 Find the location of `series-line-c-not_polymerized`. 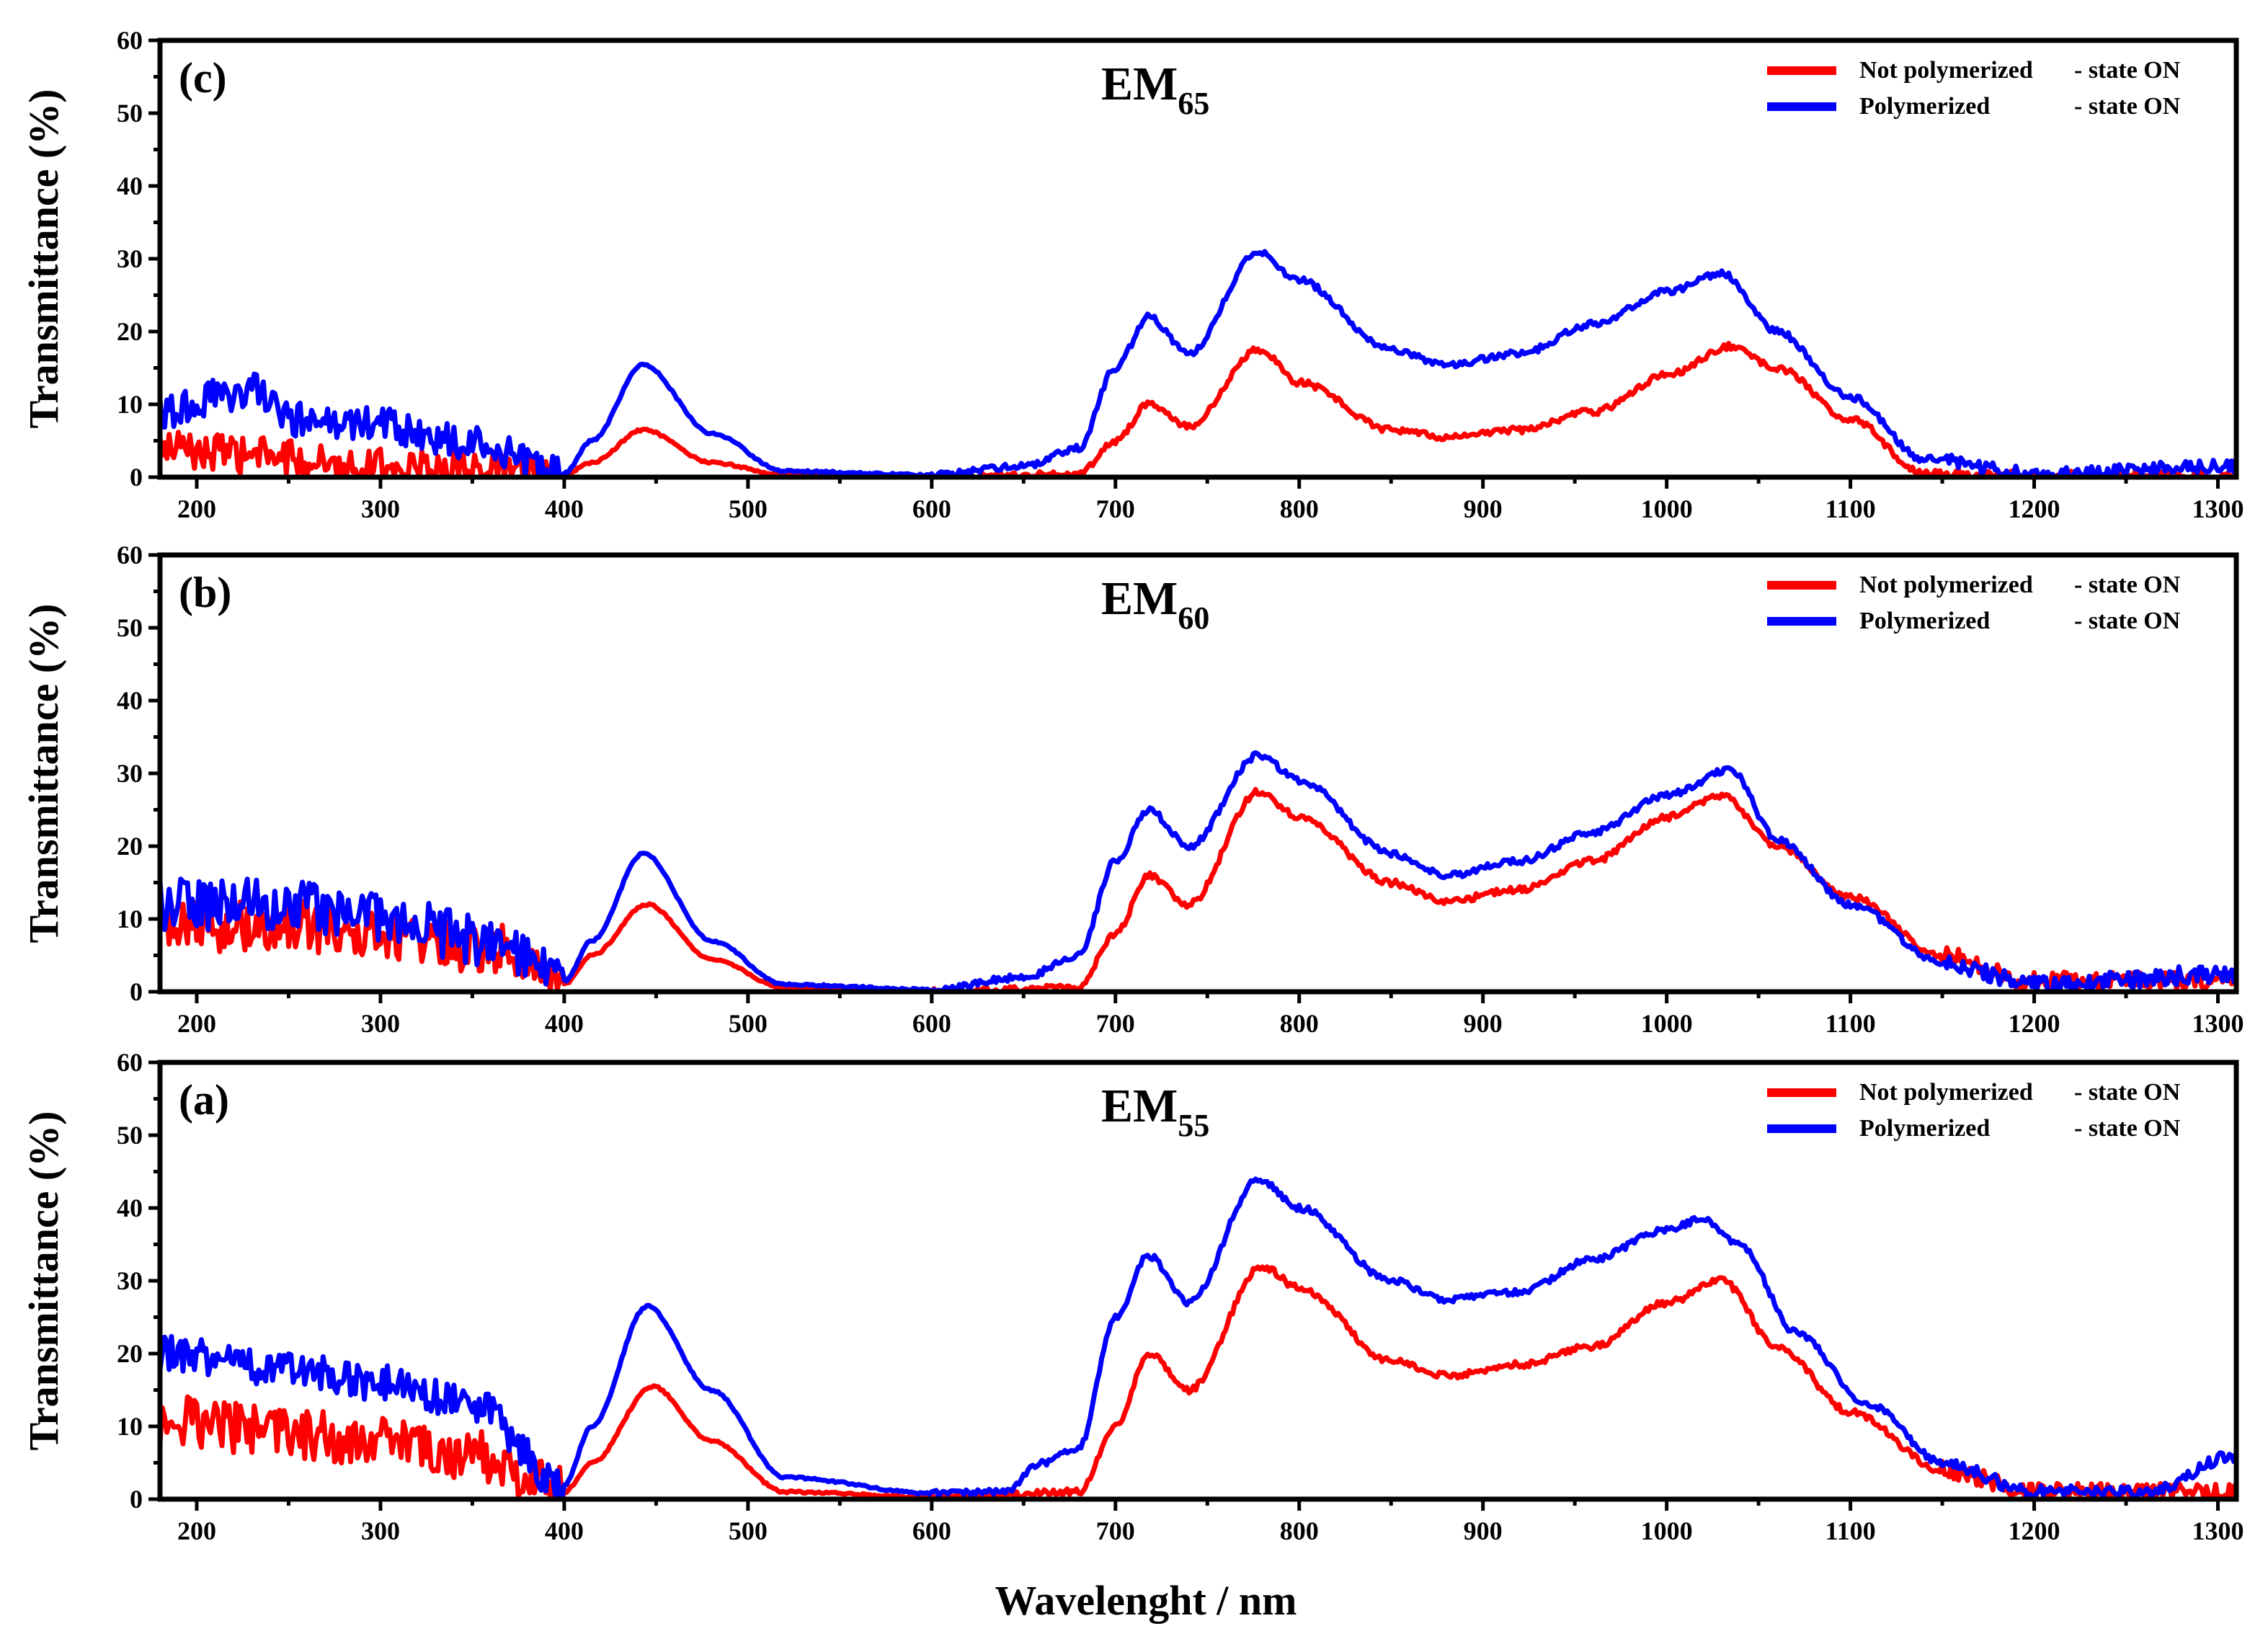

series-line-c-not_polymerized is located at coordinates (1198, 408).